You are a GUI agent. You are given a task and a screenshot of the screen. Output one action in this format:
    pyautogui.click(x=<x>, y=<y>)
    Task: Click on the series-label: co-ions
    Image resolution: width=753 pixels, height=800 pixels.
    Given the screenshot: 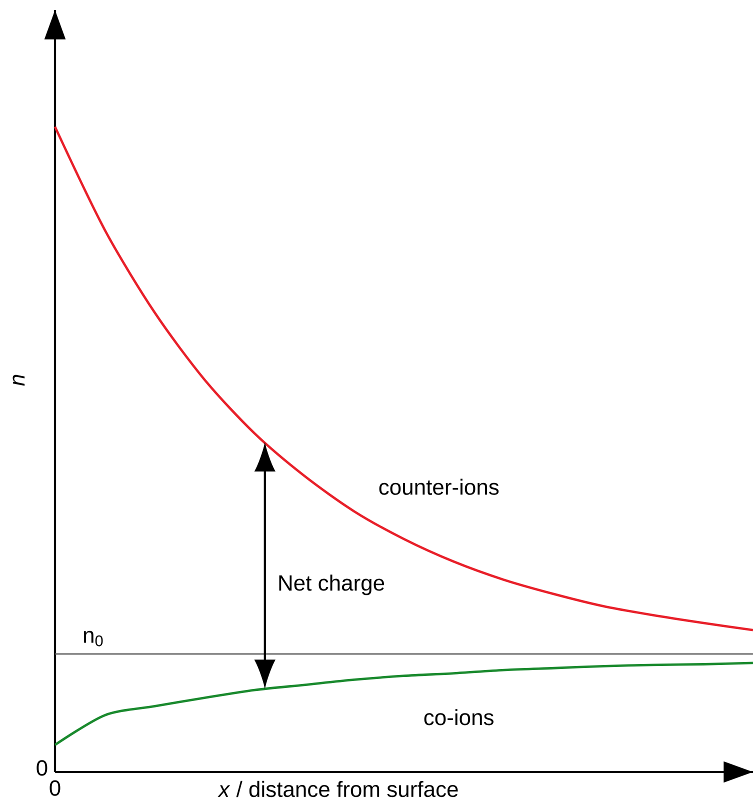 What is the action you would take?
    pyautogui.click(x=459, y=717)
    